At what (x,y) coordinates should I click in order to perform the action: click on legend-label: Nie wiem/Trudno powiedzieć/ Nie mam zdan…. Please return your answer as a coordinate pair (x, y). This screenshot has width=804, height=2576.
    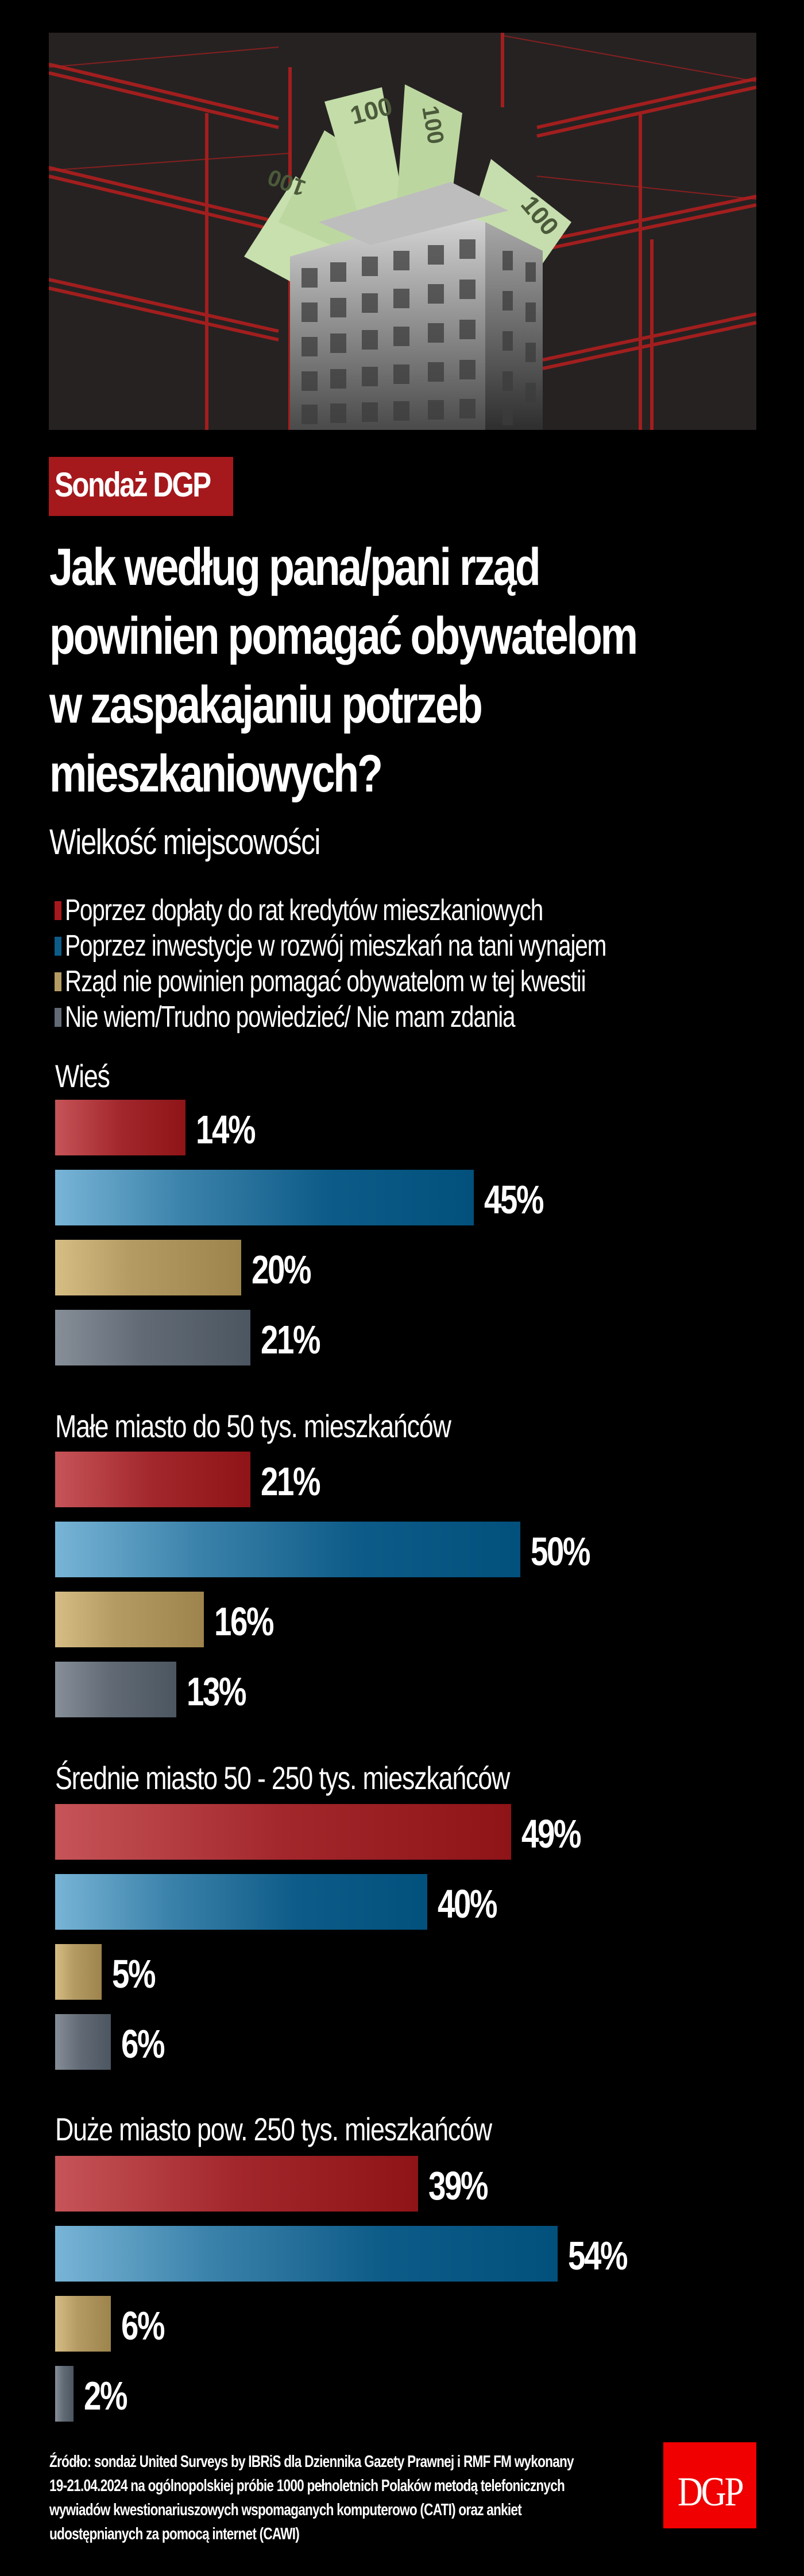
    Looking at the image, I should click on (290, 1017).